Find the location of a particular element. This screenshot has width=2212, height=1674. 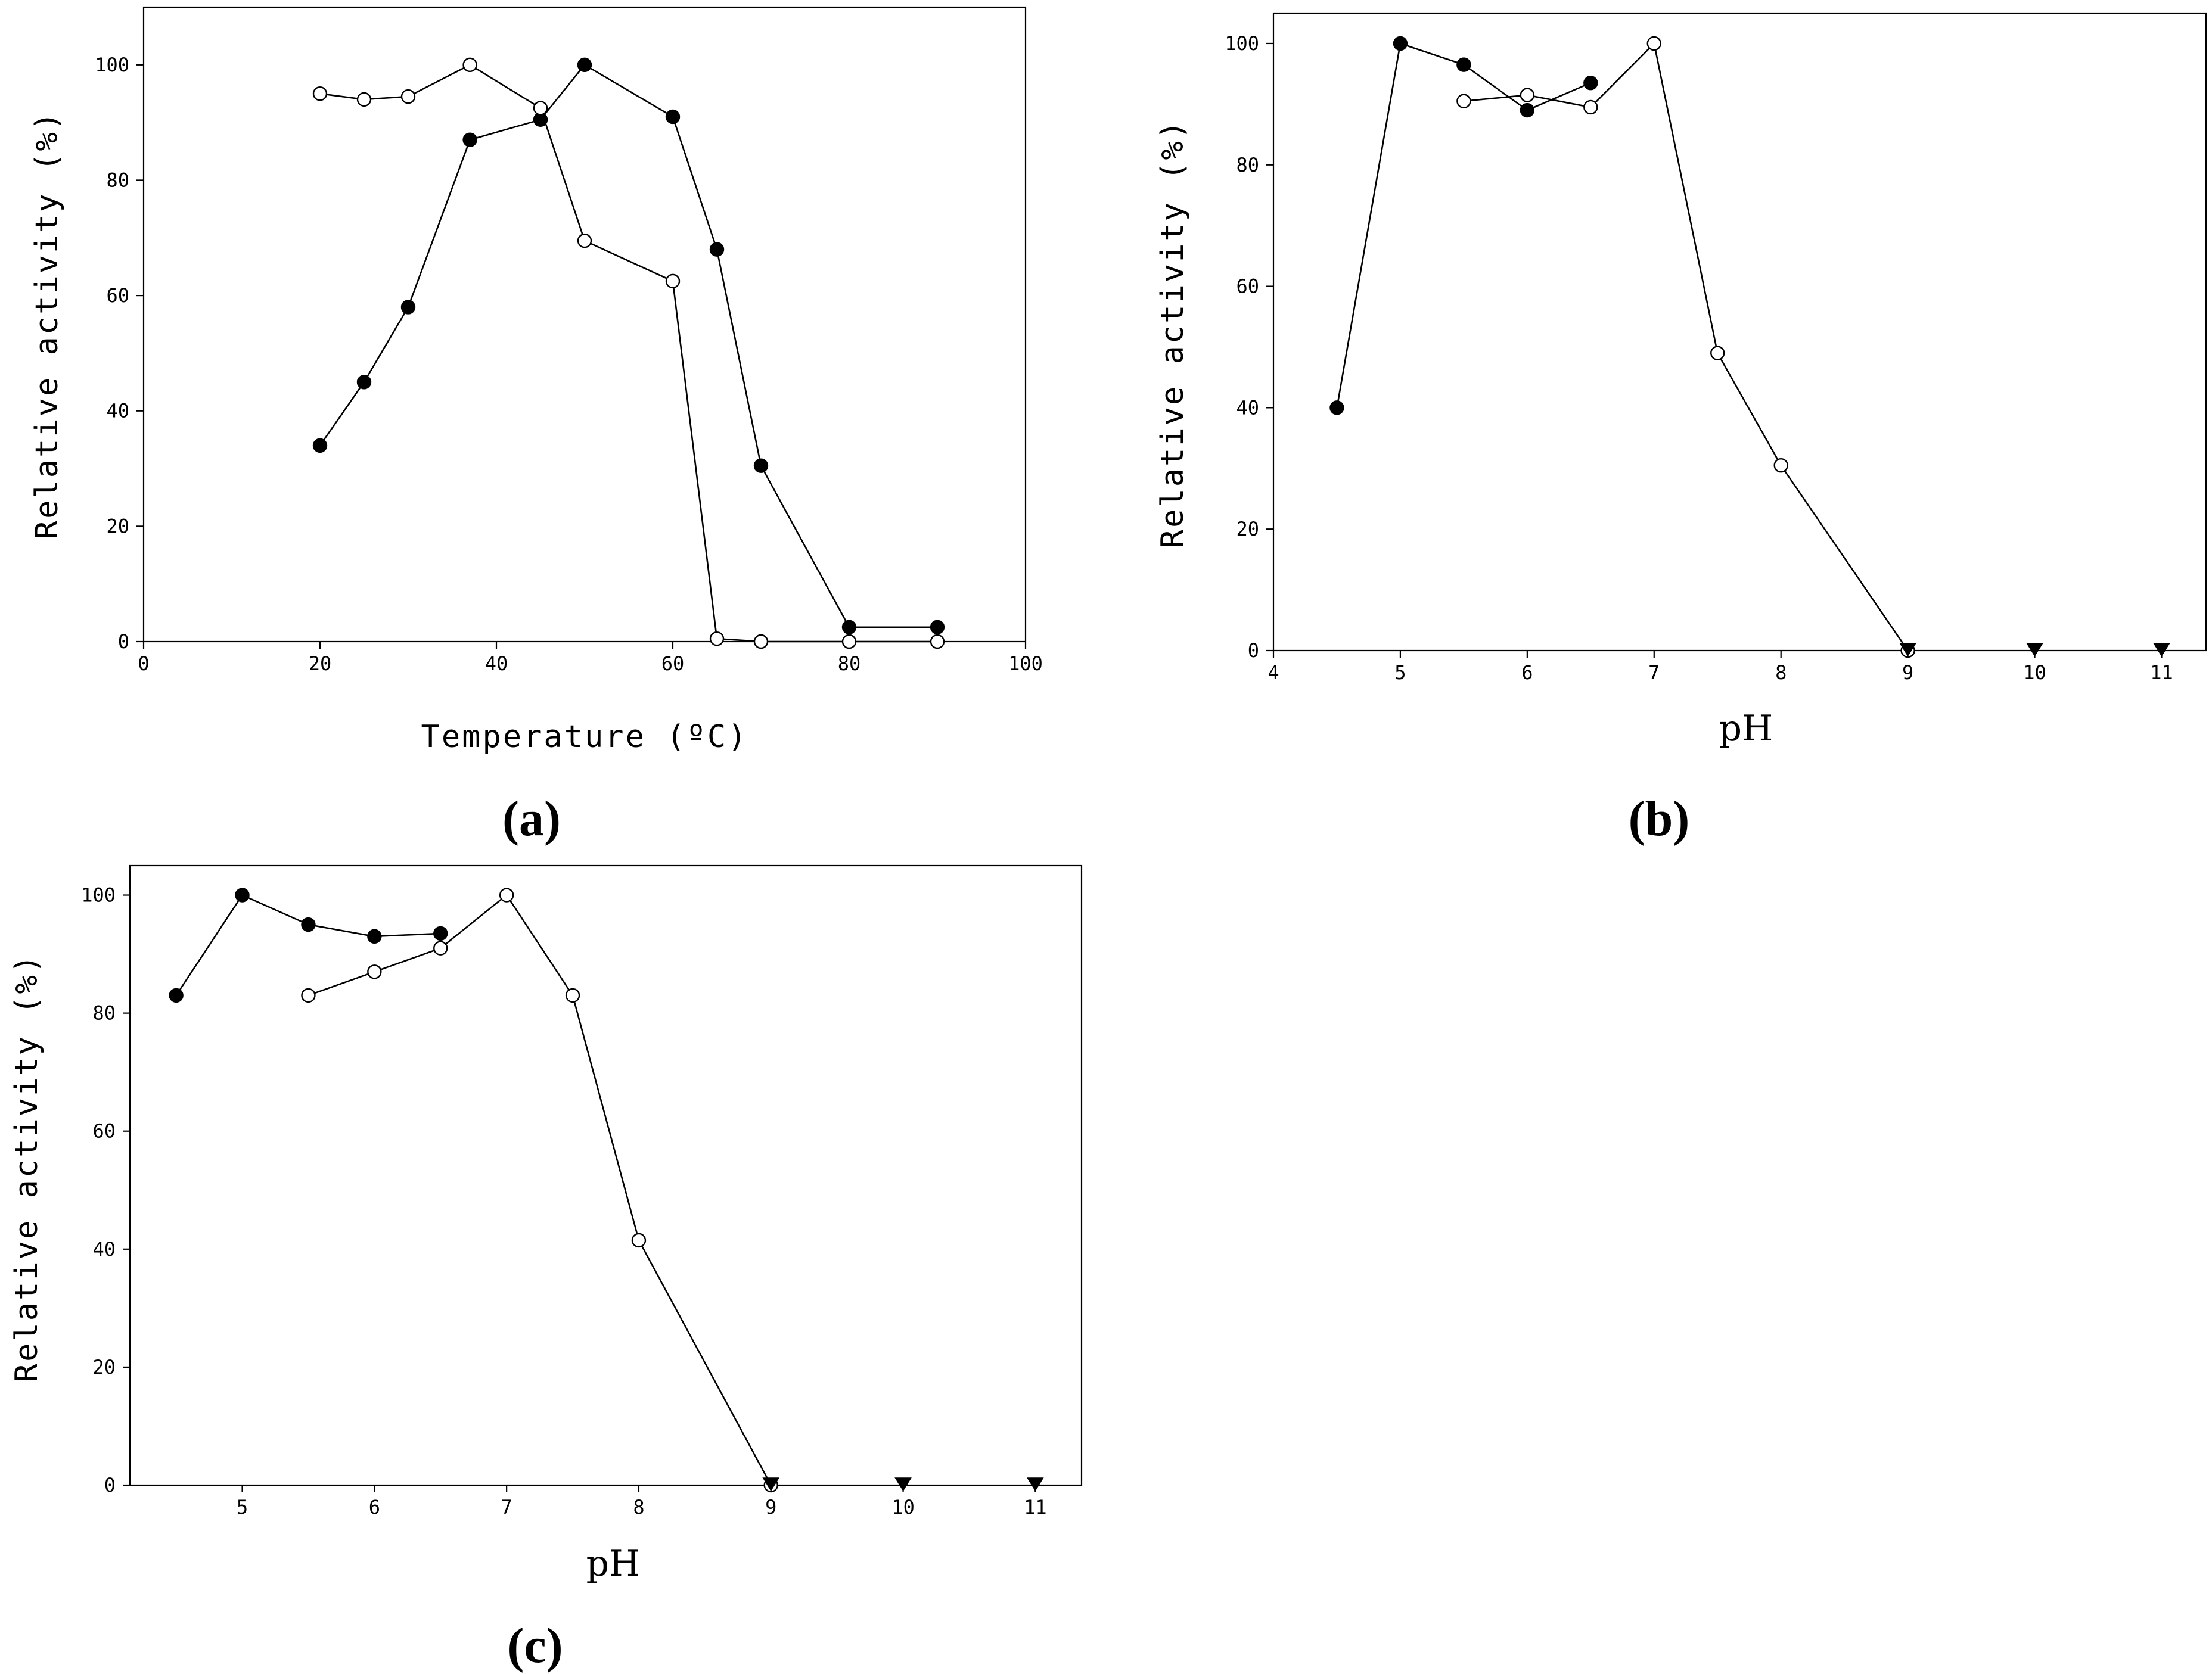

x-axis-label: Temperature (ºC) is located at coordinates (585, 737).